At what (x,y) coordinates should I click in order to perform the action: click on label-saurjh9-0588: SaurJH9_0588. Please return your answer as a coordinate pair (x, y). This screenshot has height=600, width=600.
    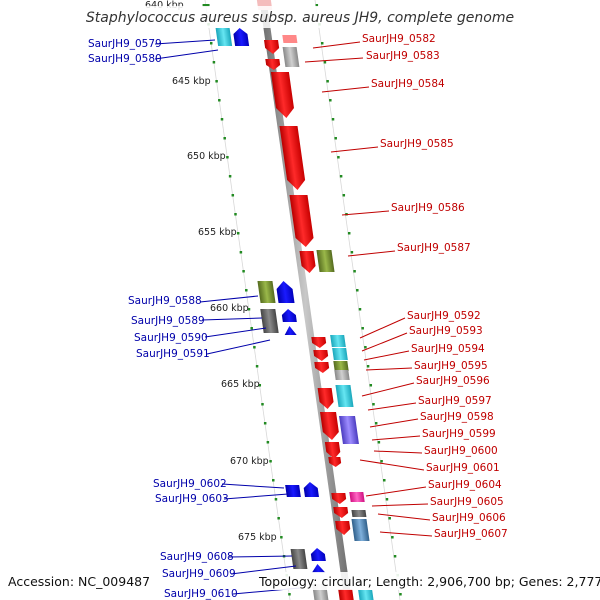
    Looking at the image, I should click on (165, 301).